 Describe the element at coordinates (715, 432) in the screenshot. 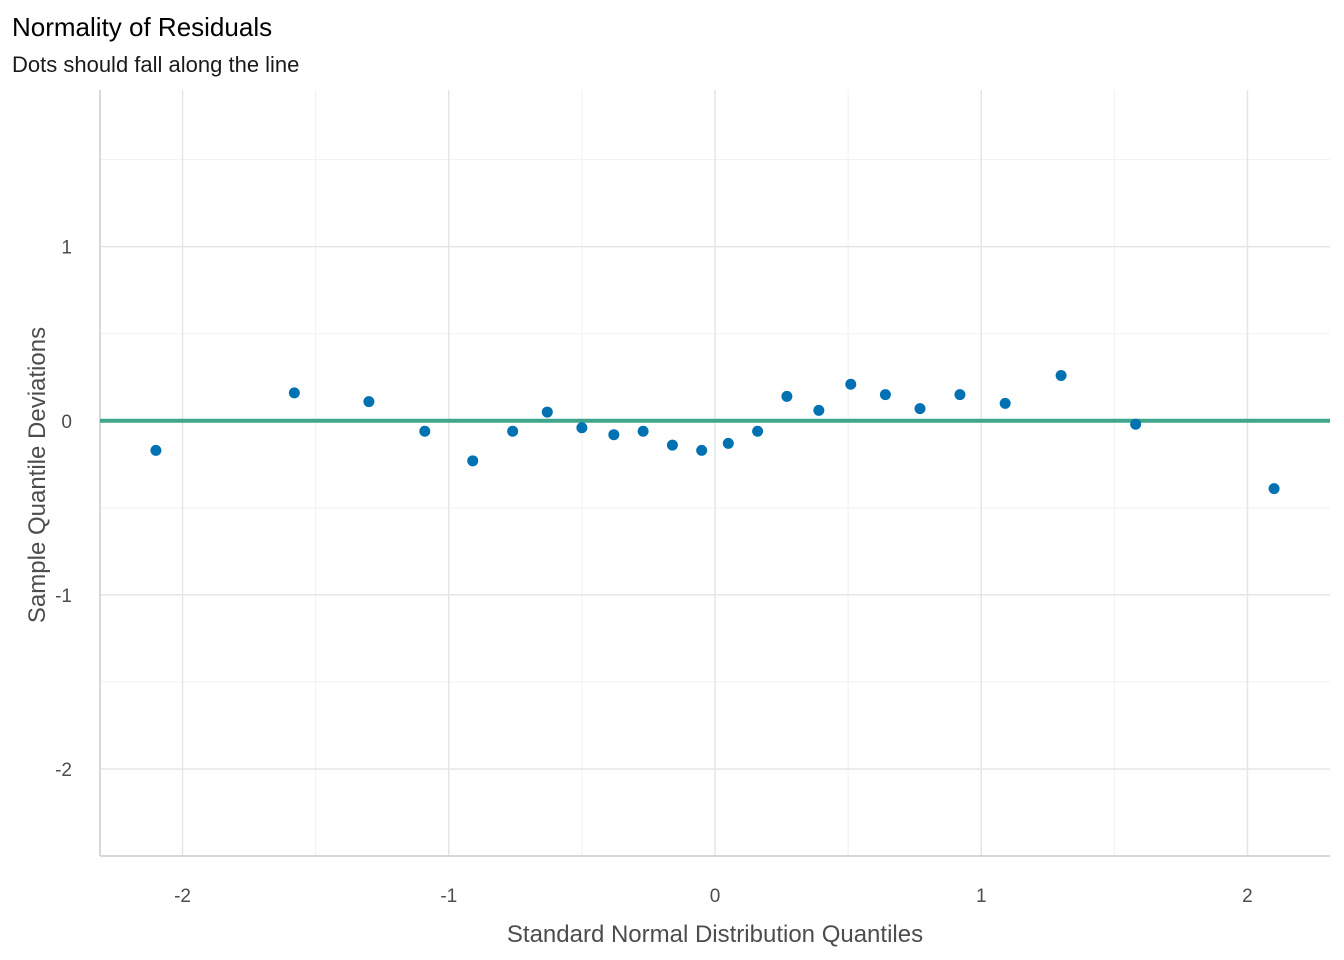

I see `data-points` at that location.